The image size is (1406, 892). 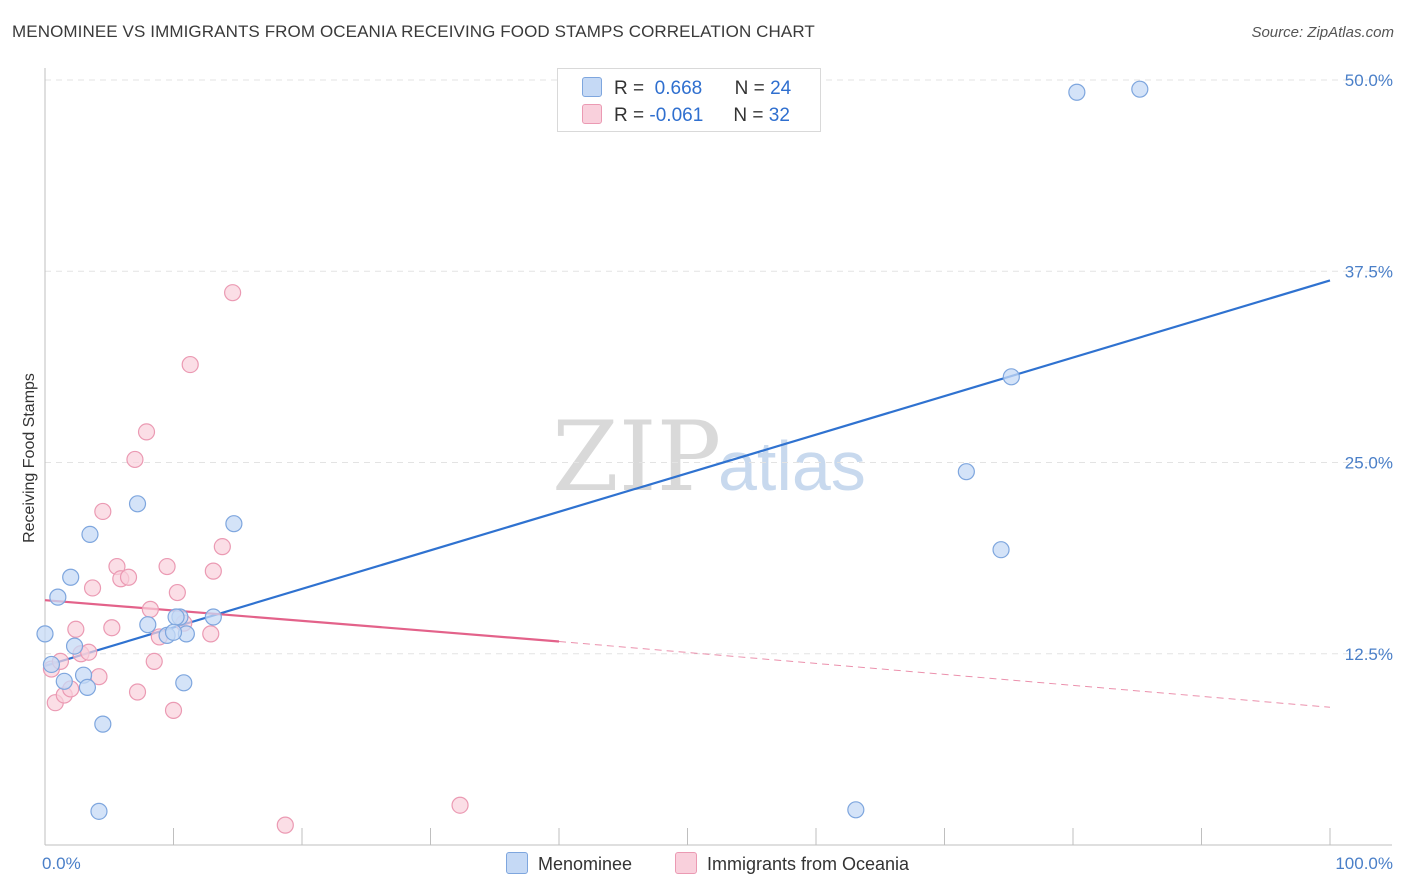 What do you see at coordinates (592, 114) in the screenshot?
I see `oceania-swatch` at bounding box center [592, 114].